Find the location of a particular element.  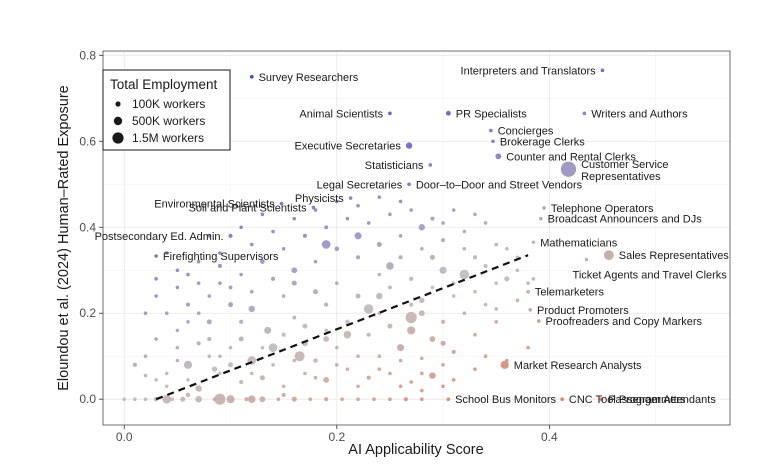

legend-key-1.5m is located at coordinates (118, 138).